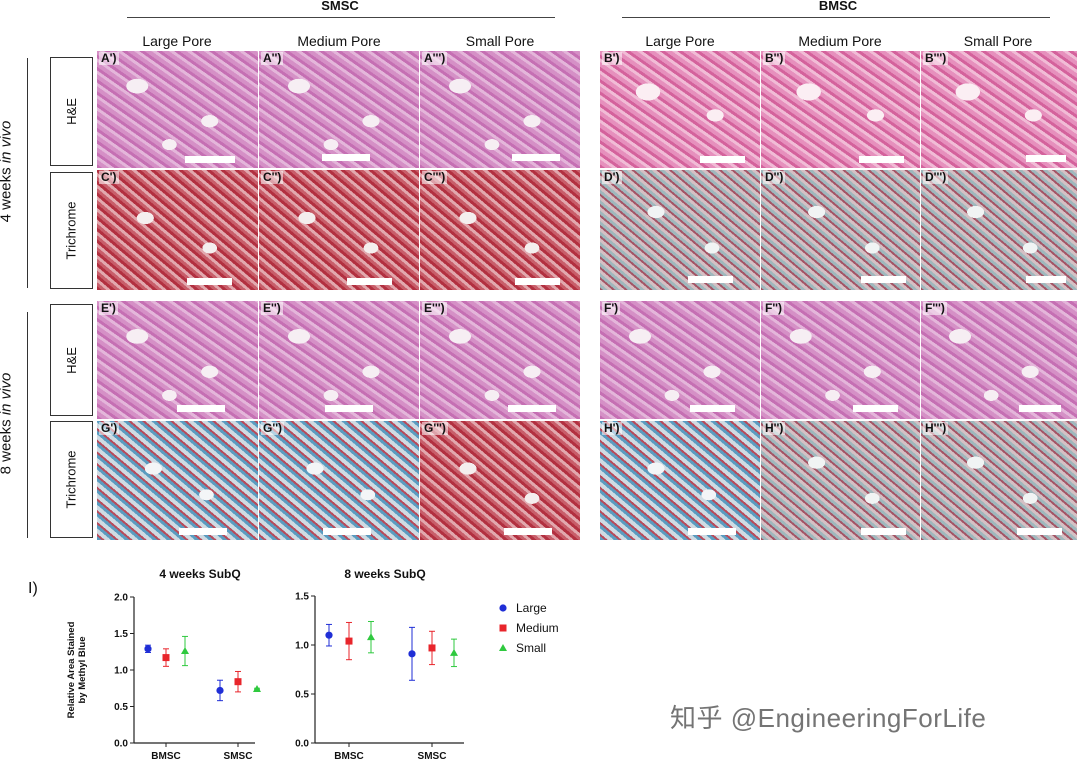 The image size is (1080, 768). What do you see at coordinates (840, 480) in the screenshot?
I see `micrograph-panel: H'')` at bounding box center [840, 480].